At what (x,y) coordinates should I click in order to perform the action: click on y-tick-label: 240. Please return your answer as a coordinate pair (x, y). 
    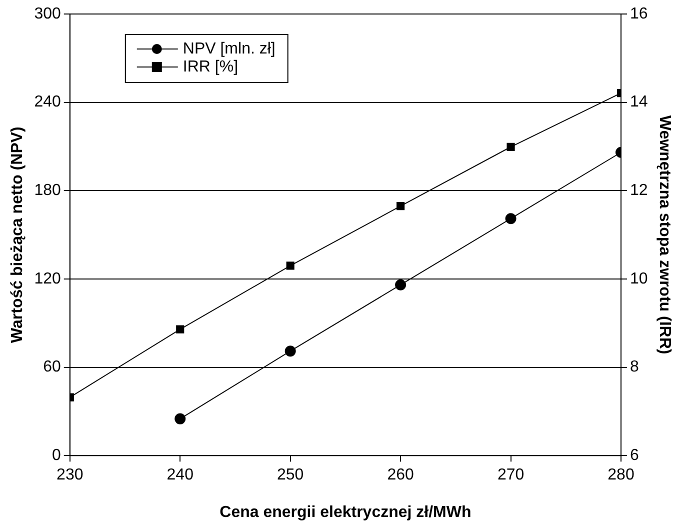
    Looking at the image, I should click on (47, 102).